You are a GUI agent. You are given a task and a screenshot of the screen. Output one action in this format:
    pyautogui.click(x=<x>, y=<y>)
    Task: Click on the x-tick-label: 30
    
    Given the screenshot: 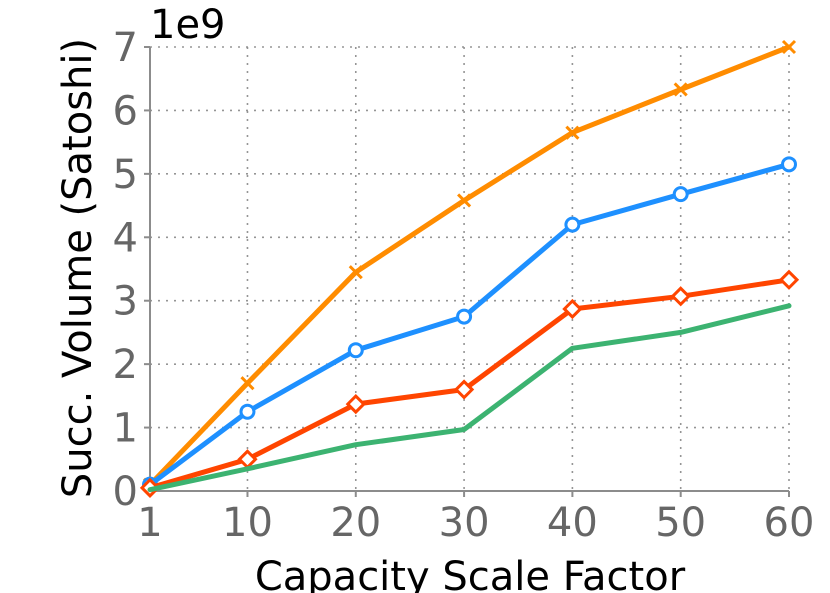 What is the action you would take?
    pyautogui.click(x=464, y=523)
    